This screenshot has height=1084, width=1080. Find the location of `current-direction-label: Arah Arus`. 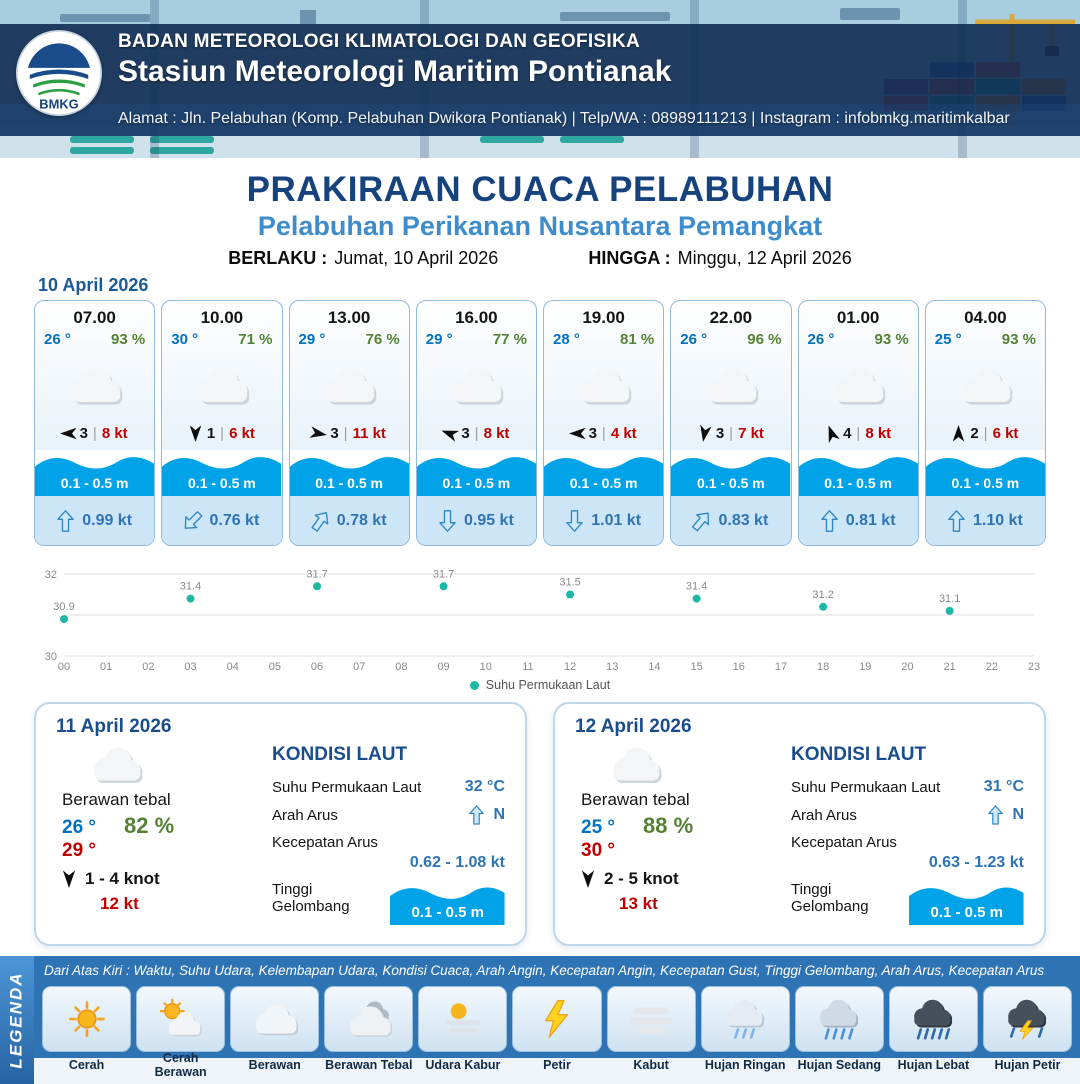

current-direction-label: Arah Arus is located at coordinates (305, 815).